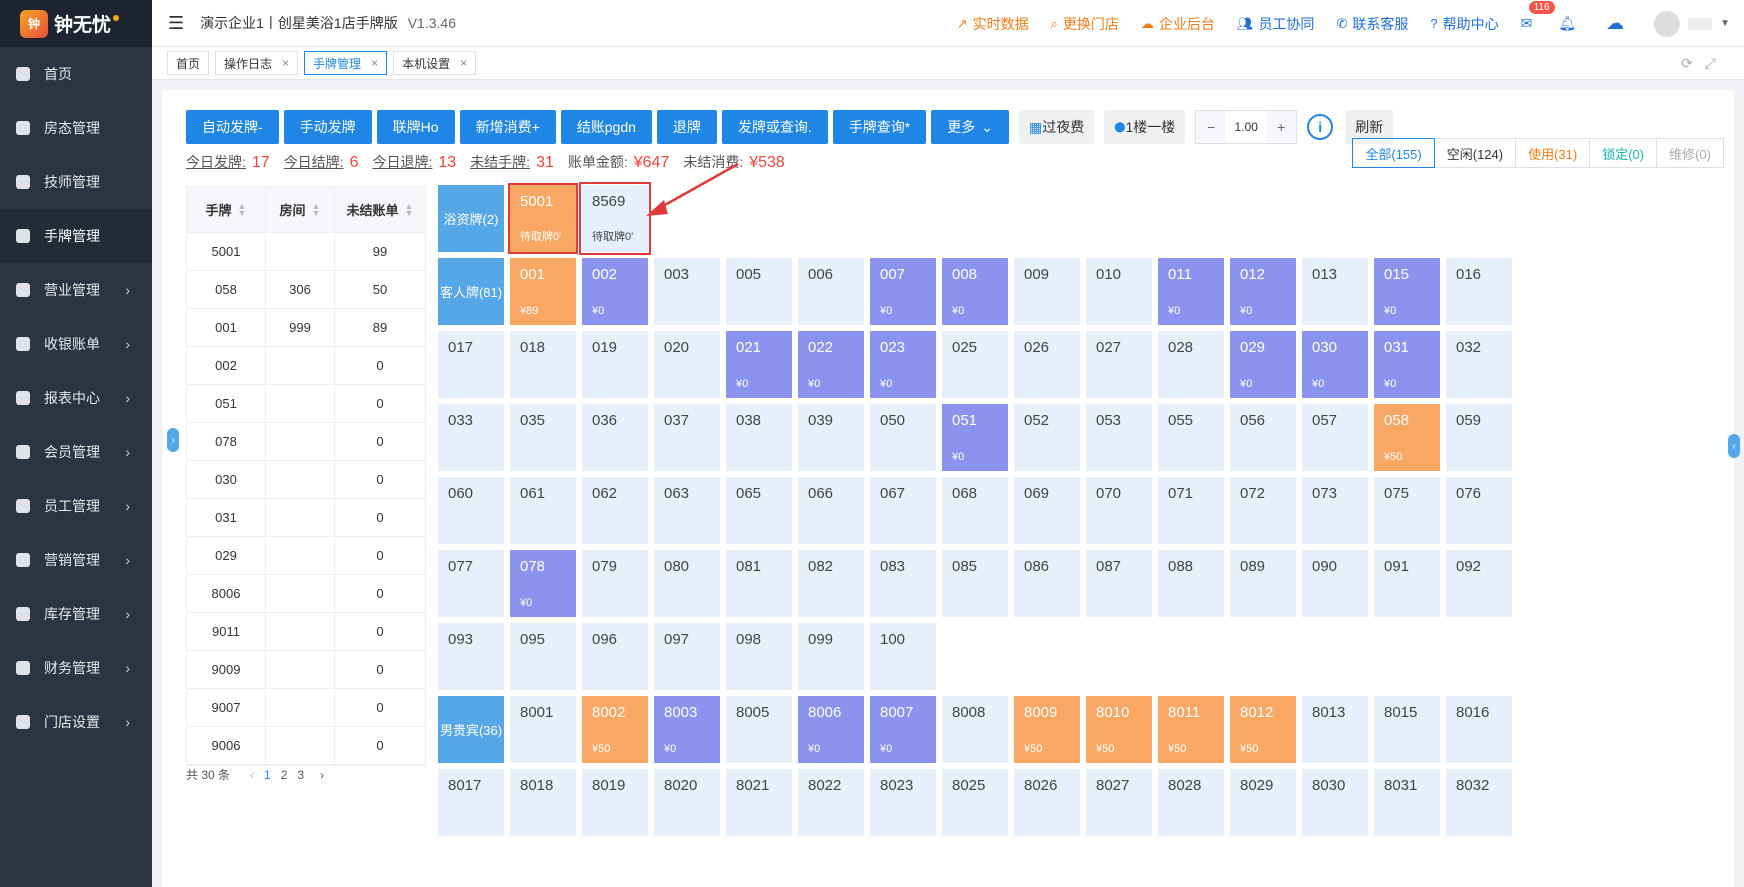  Describe the element at coordinates (615, 583) in the screenshot. I see `hand-card: 079` at that location.